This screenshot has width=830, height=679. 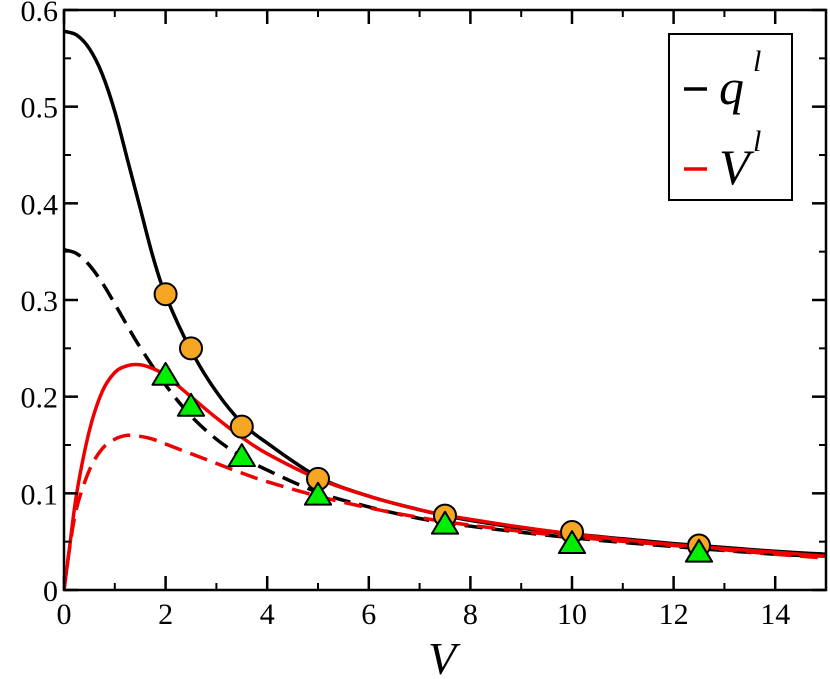 What do you see at coordinates (674, 614) in the screenshot?
I see `x-tick-label: 12` at bounding box center [674, 614].